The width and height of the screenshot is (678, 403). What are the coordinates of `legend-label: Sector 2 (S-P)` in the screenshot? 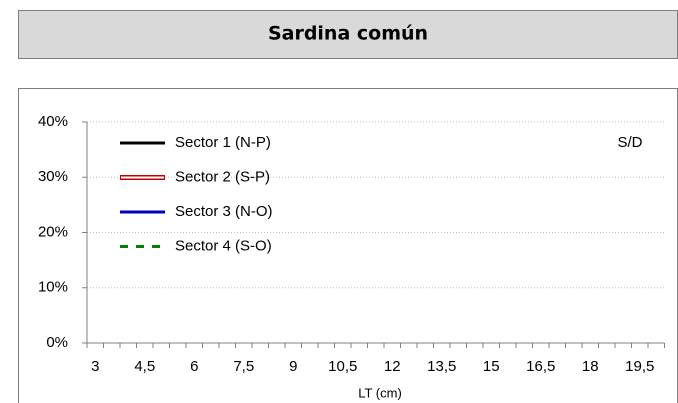 It's located at (222, 176).